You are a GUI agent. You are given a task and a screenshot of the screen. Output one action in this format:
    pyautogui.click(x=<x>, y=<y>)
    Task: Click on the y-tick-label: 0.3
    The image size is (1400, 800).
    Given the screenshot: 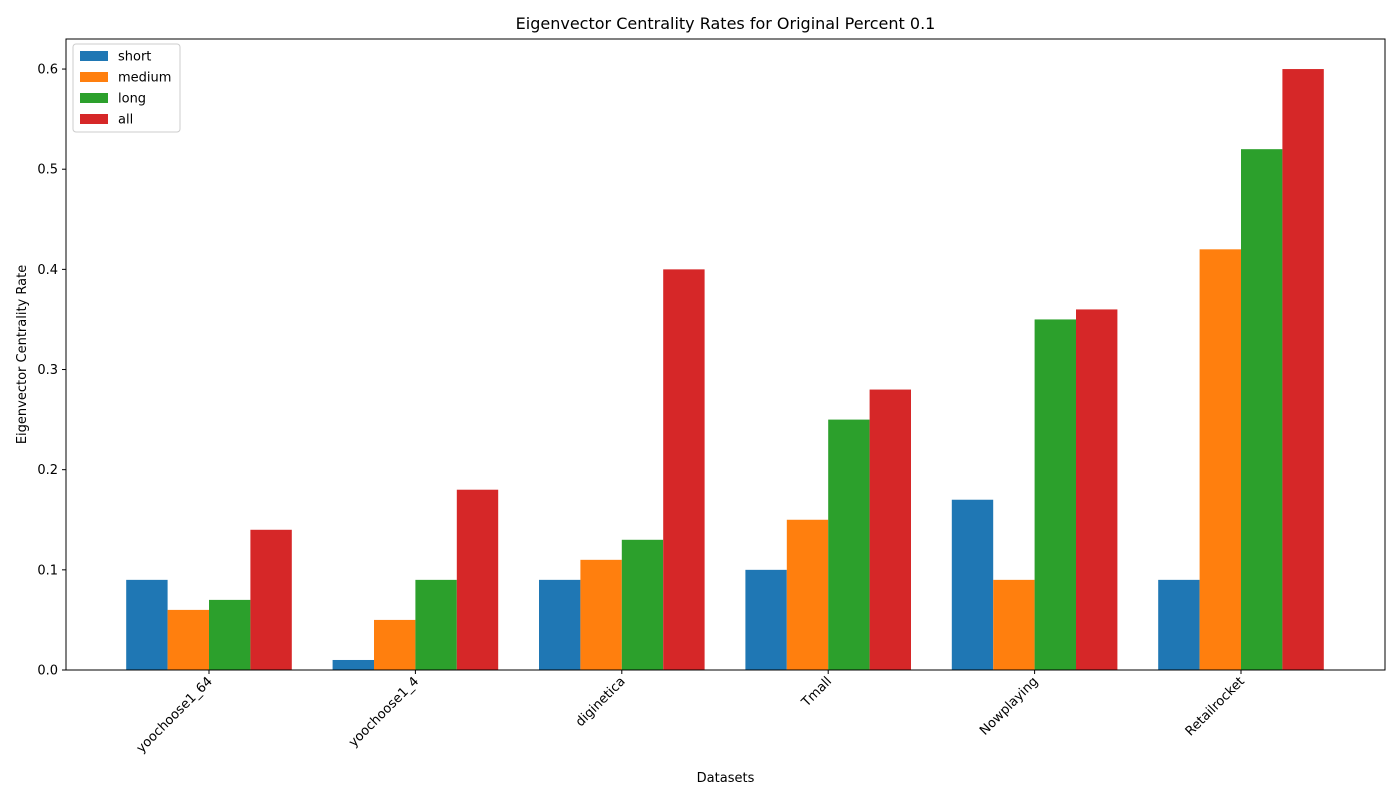 What is the action you would take?
    pyautogui.click(x=47, y=370)
    